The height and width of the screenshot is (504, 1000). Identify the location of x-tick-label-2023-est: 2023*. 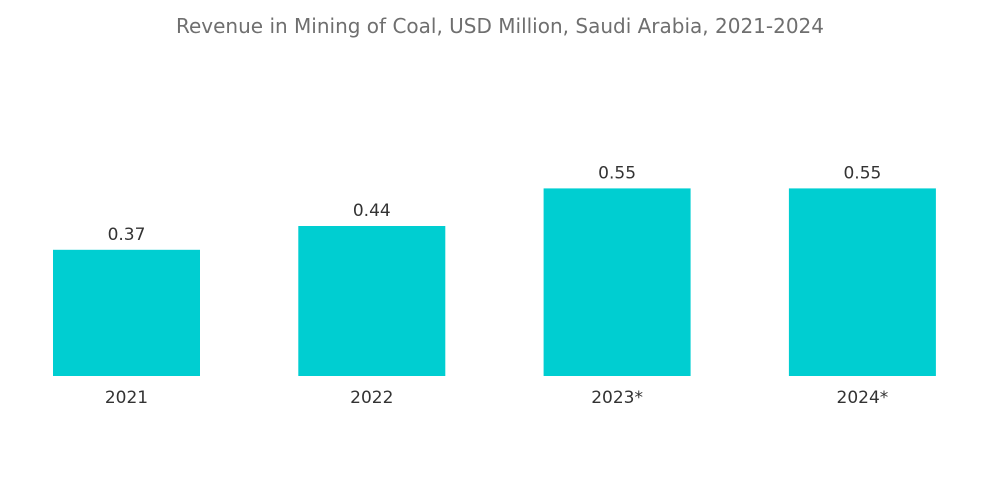
(617, 398).